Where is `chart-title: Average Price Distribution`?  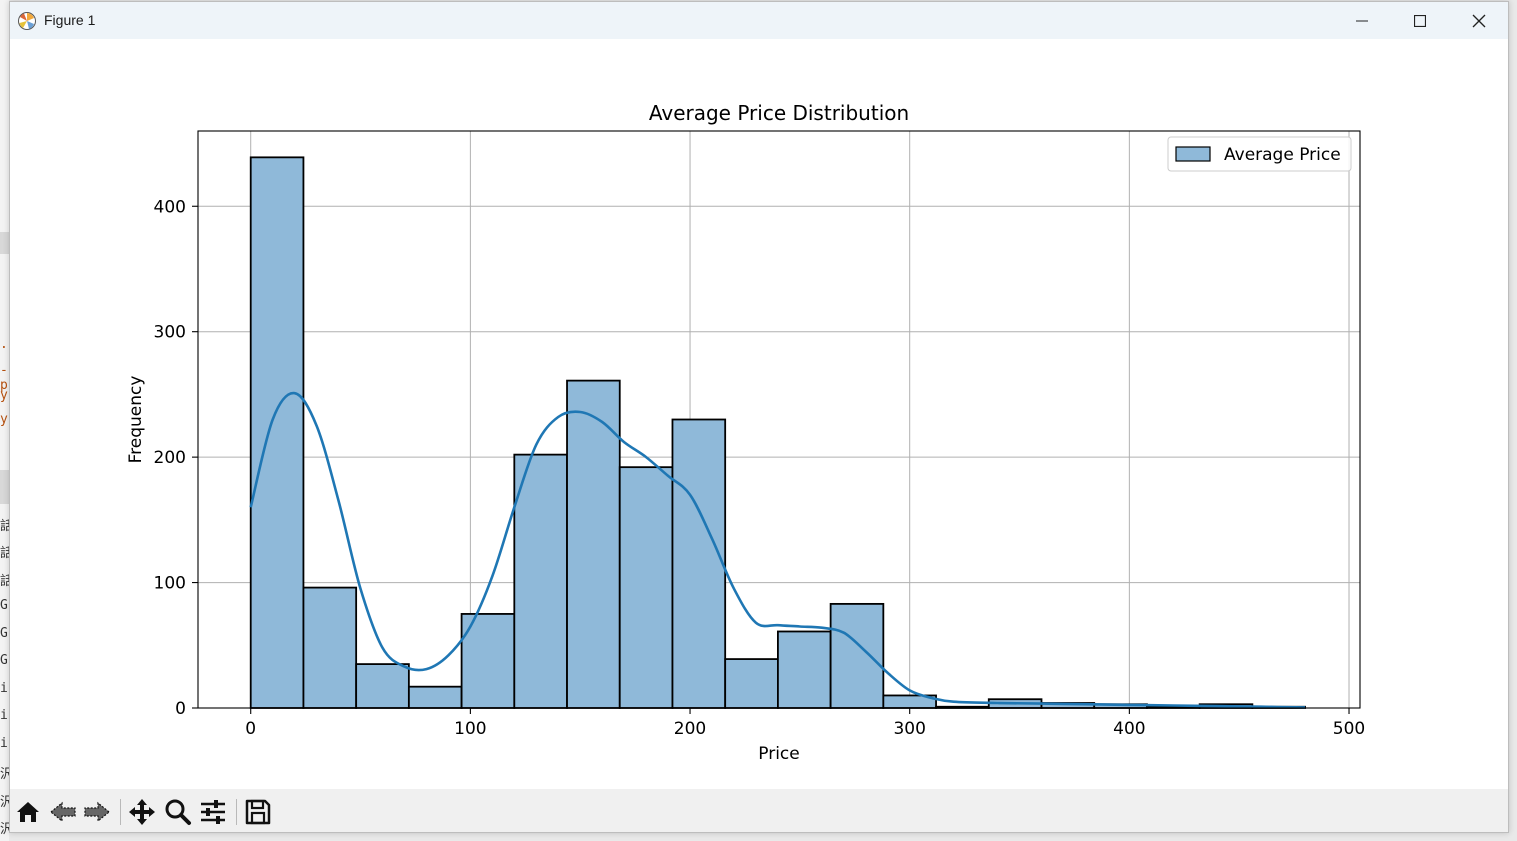
chart-title: Average Price Distribution is located at coordinates (779, 113).